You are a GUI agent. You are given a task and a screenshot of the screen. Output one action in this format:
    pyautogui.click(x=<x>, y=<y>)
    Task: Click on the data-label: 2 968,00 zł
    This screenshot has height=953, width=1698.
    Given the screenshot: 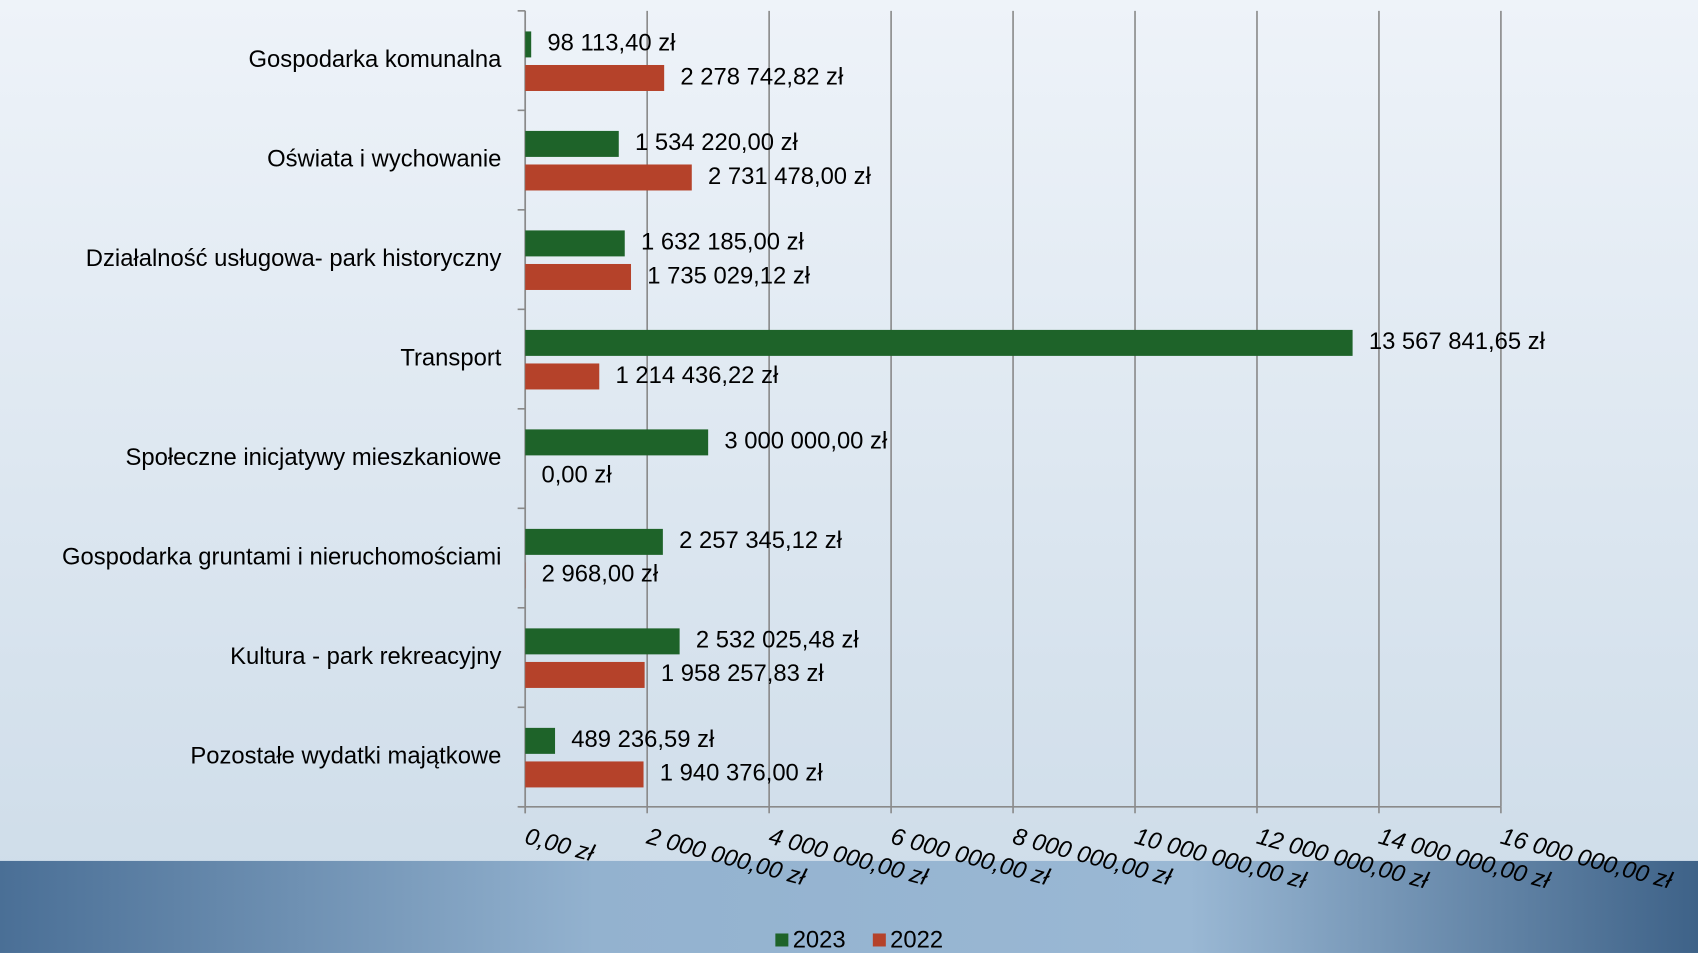 What is the action you would take?
    pyautogui.click(x=600, y=574)
    